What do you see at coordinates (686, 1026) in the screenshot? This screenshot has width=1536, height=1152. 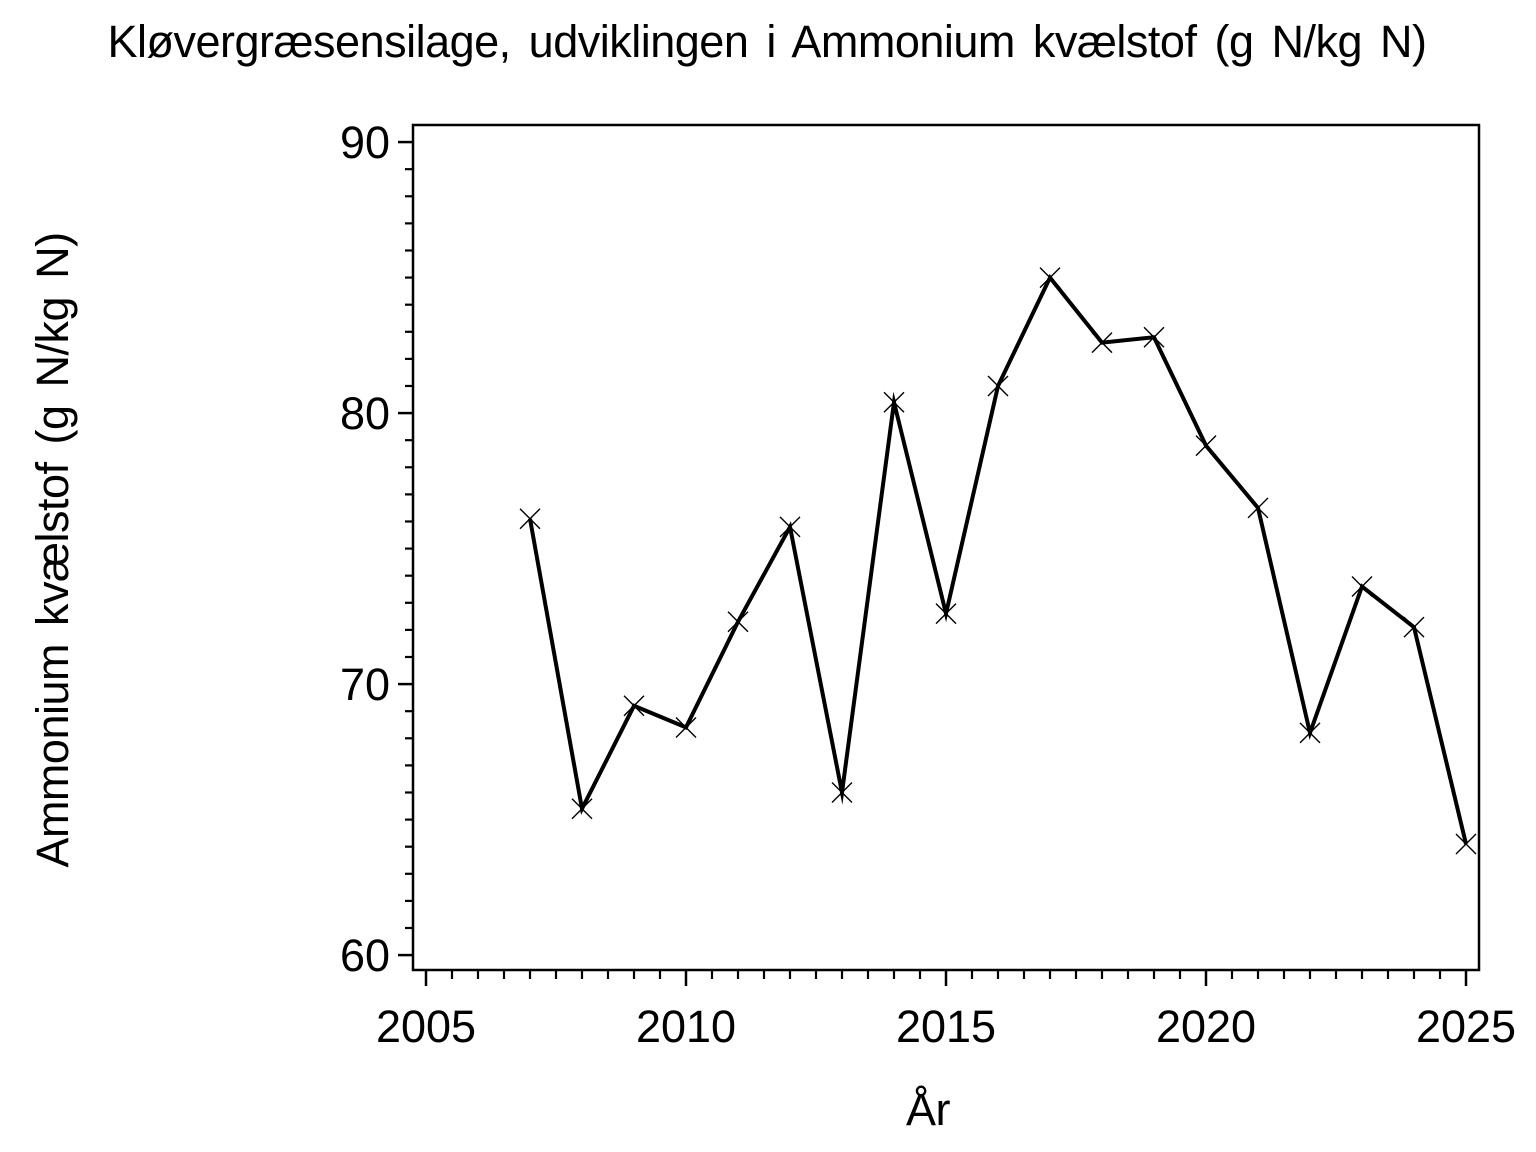 I see `x-tick-label: 2010` at bounding box center [686, 1026].